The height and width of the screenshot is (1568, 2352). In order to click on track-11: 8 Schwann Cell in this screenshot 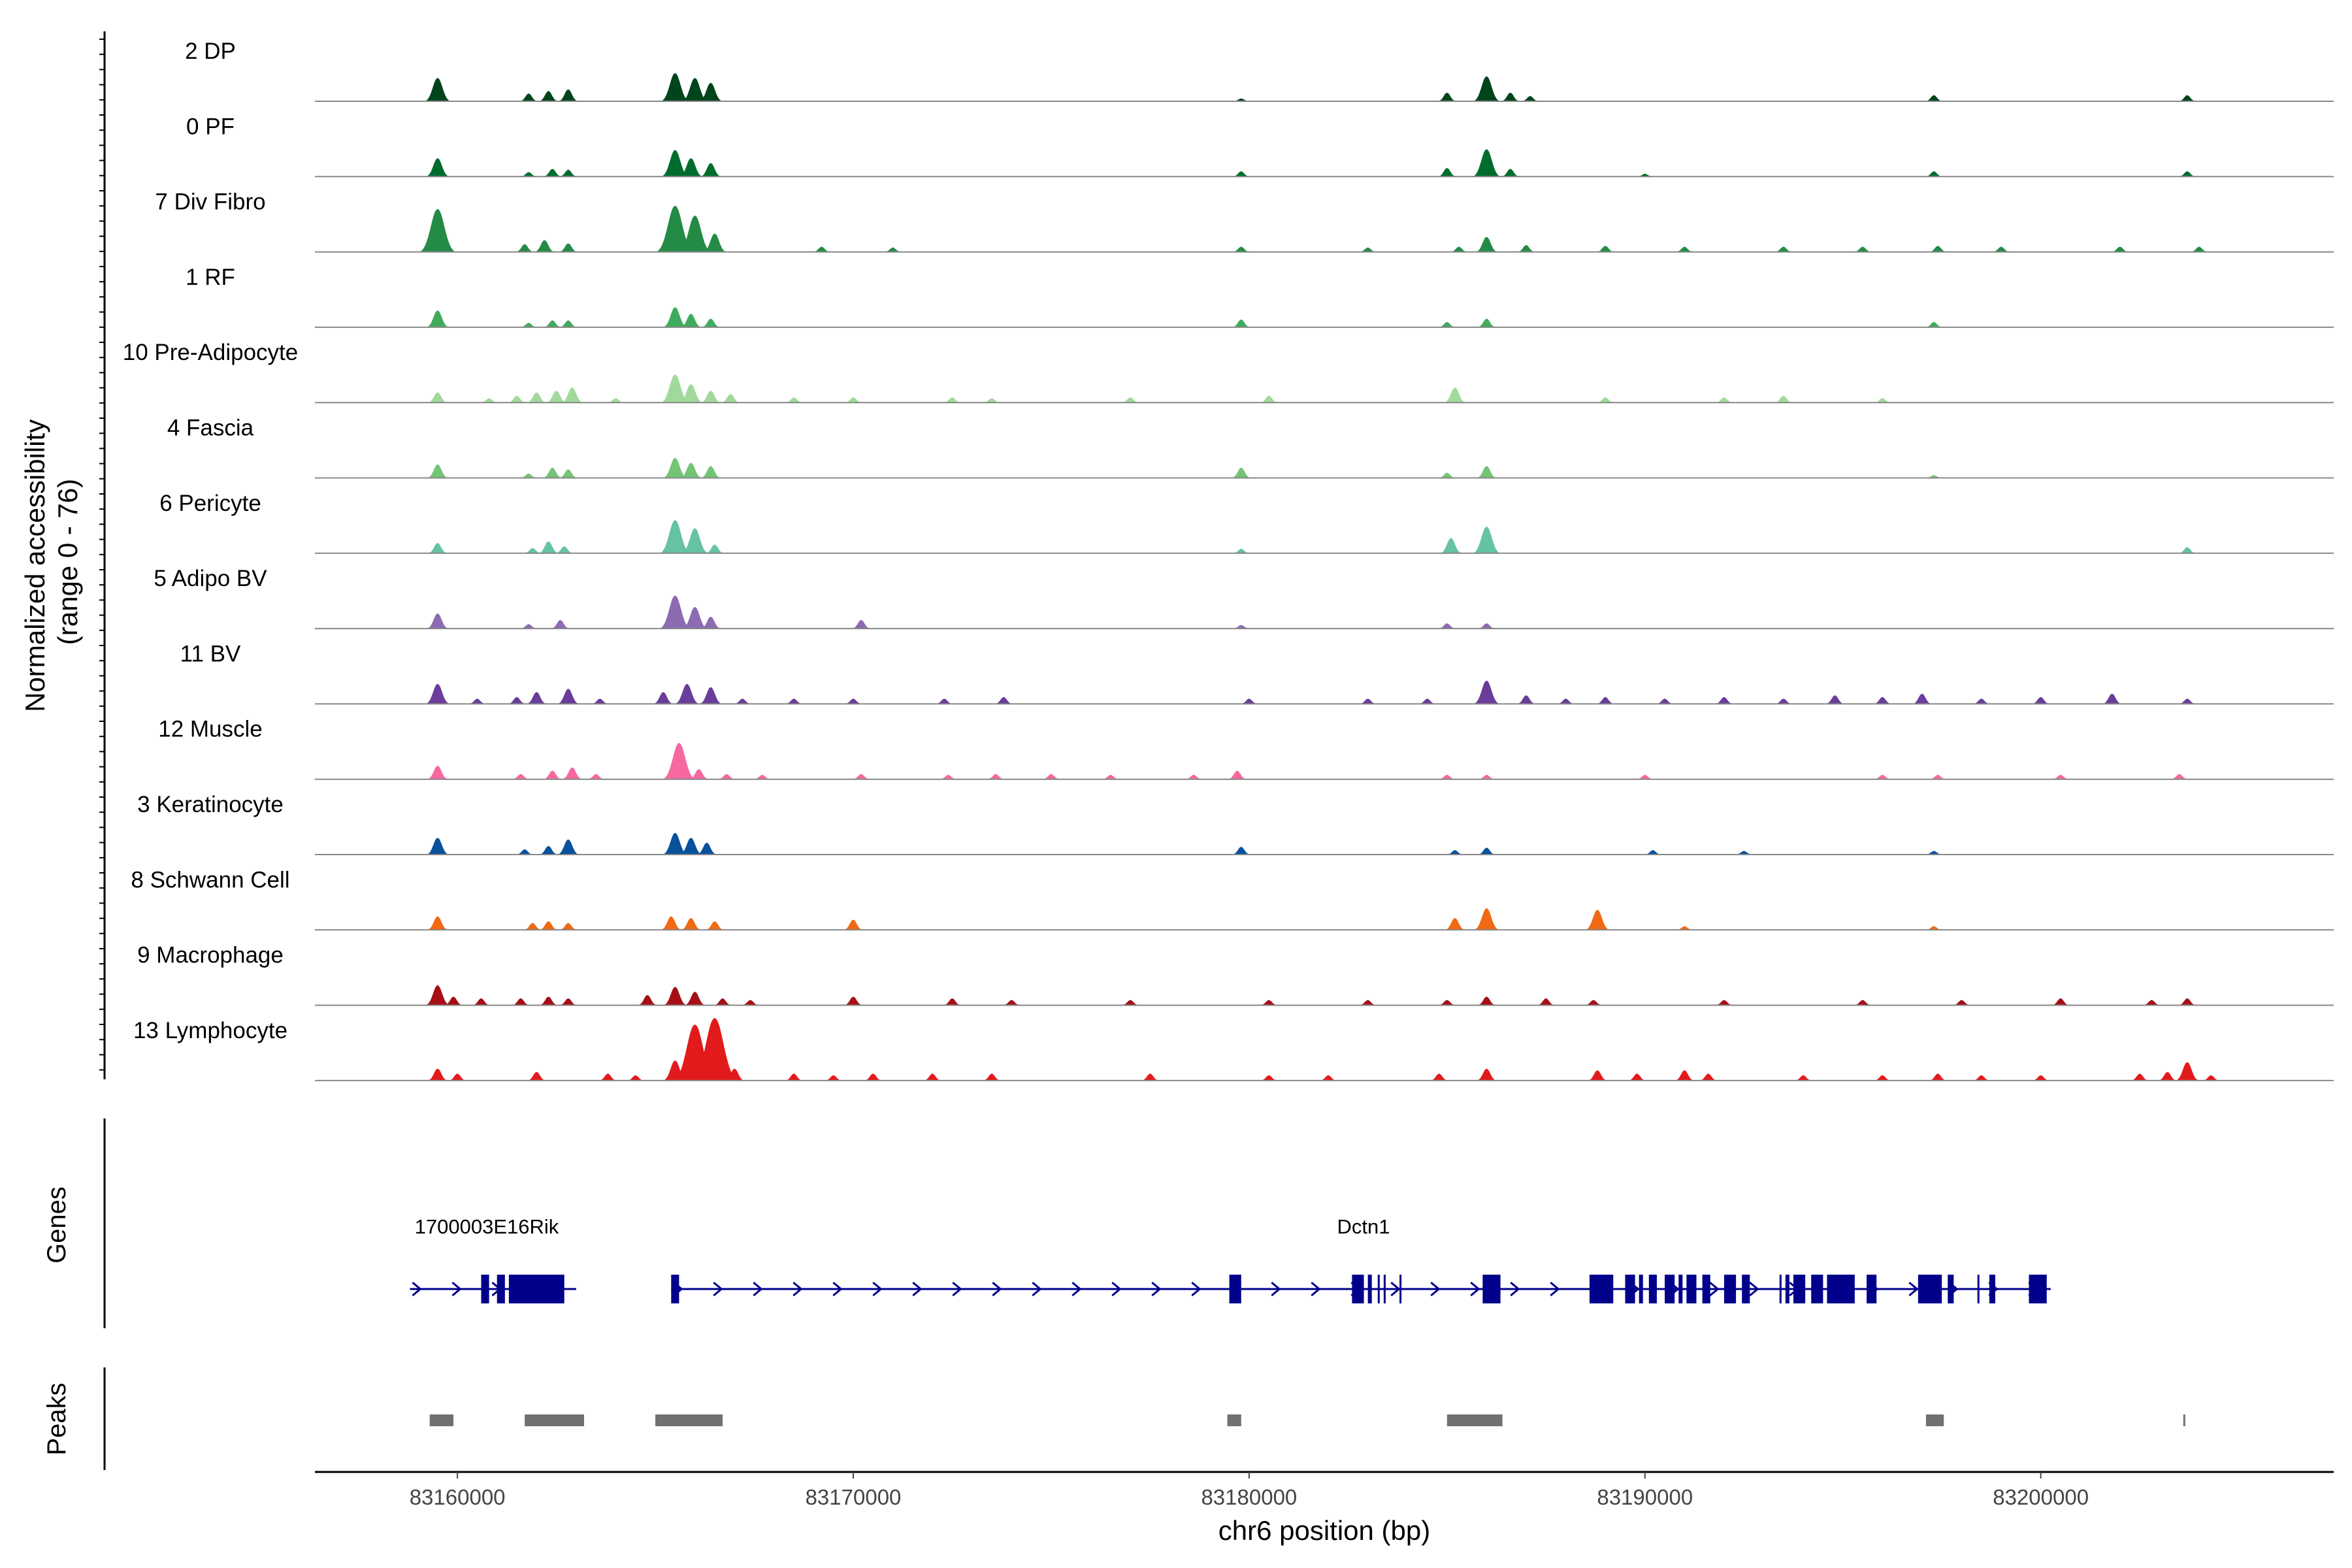, I will do `click(1232, 899)`.